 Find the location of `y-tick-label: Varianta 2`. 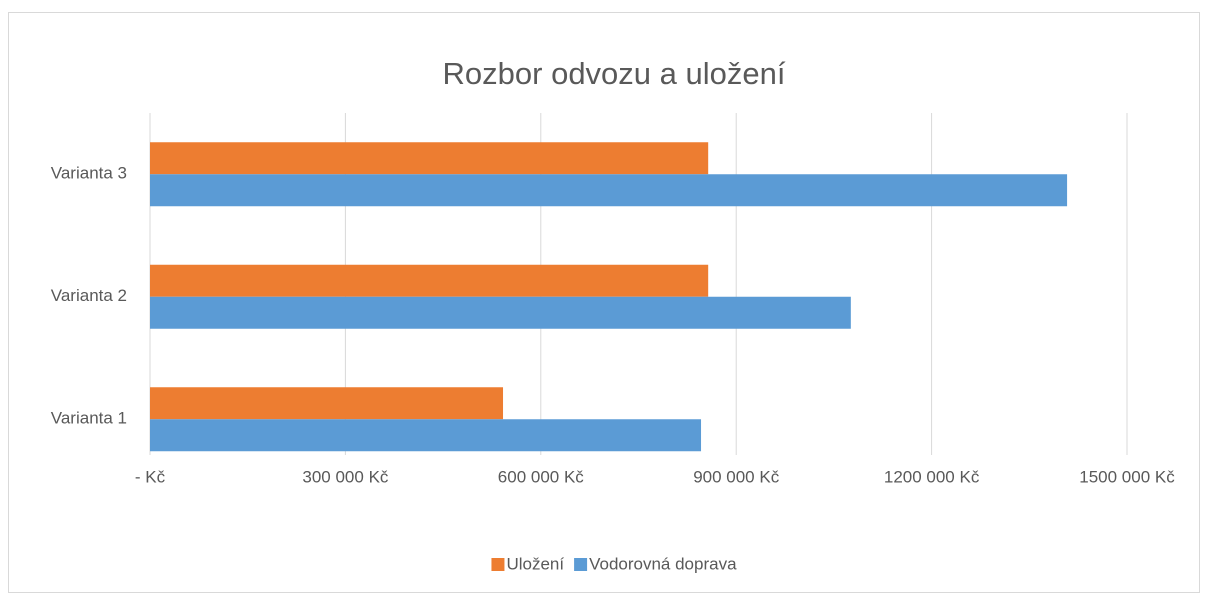

y-tick-label: Varianta 2 is located at coordinates (89, 295).